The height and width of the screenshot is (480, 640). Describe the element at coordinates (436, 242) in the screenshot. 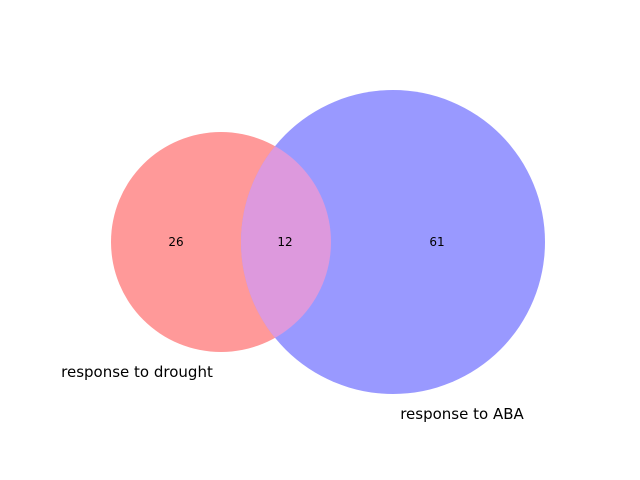

I see `aba-only-count: 61` at that location.